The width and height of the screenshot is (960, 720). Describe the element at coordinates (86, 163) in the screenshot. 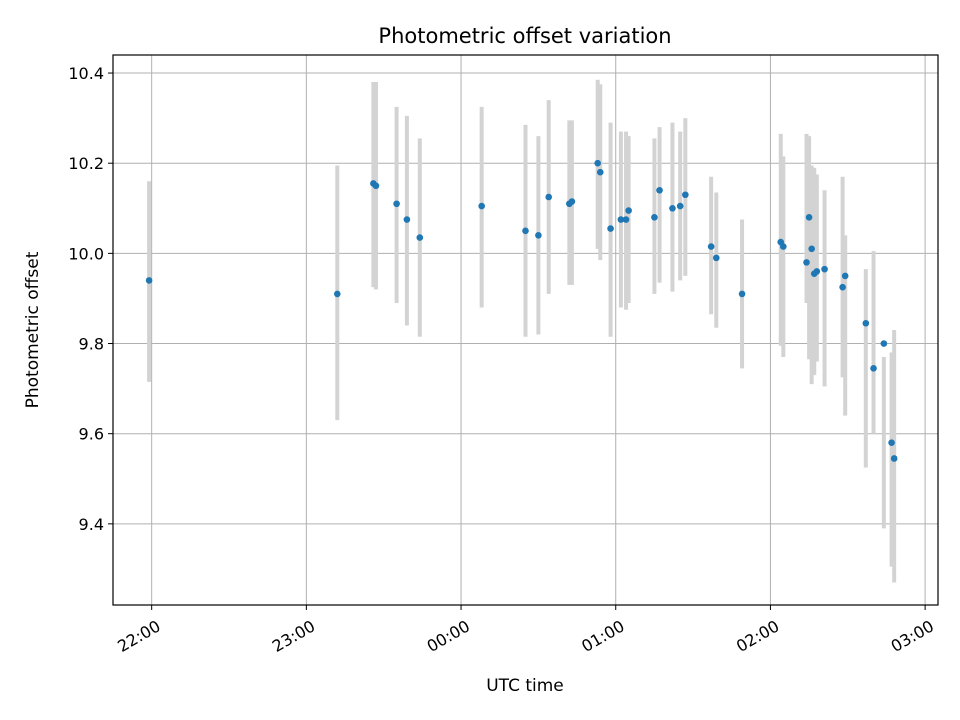

I see `y-tick-label: 10.2` at that location.